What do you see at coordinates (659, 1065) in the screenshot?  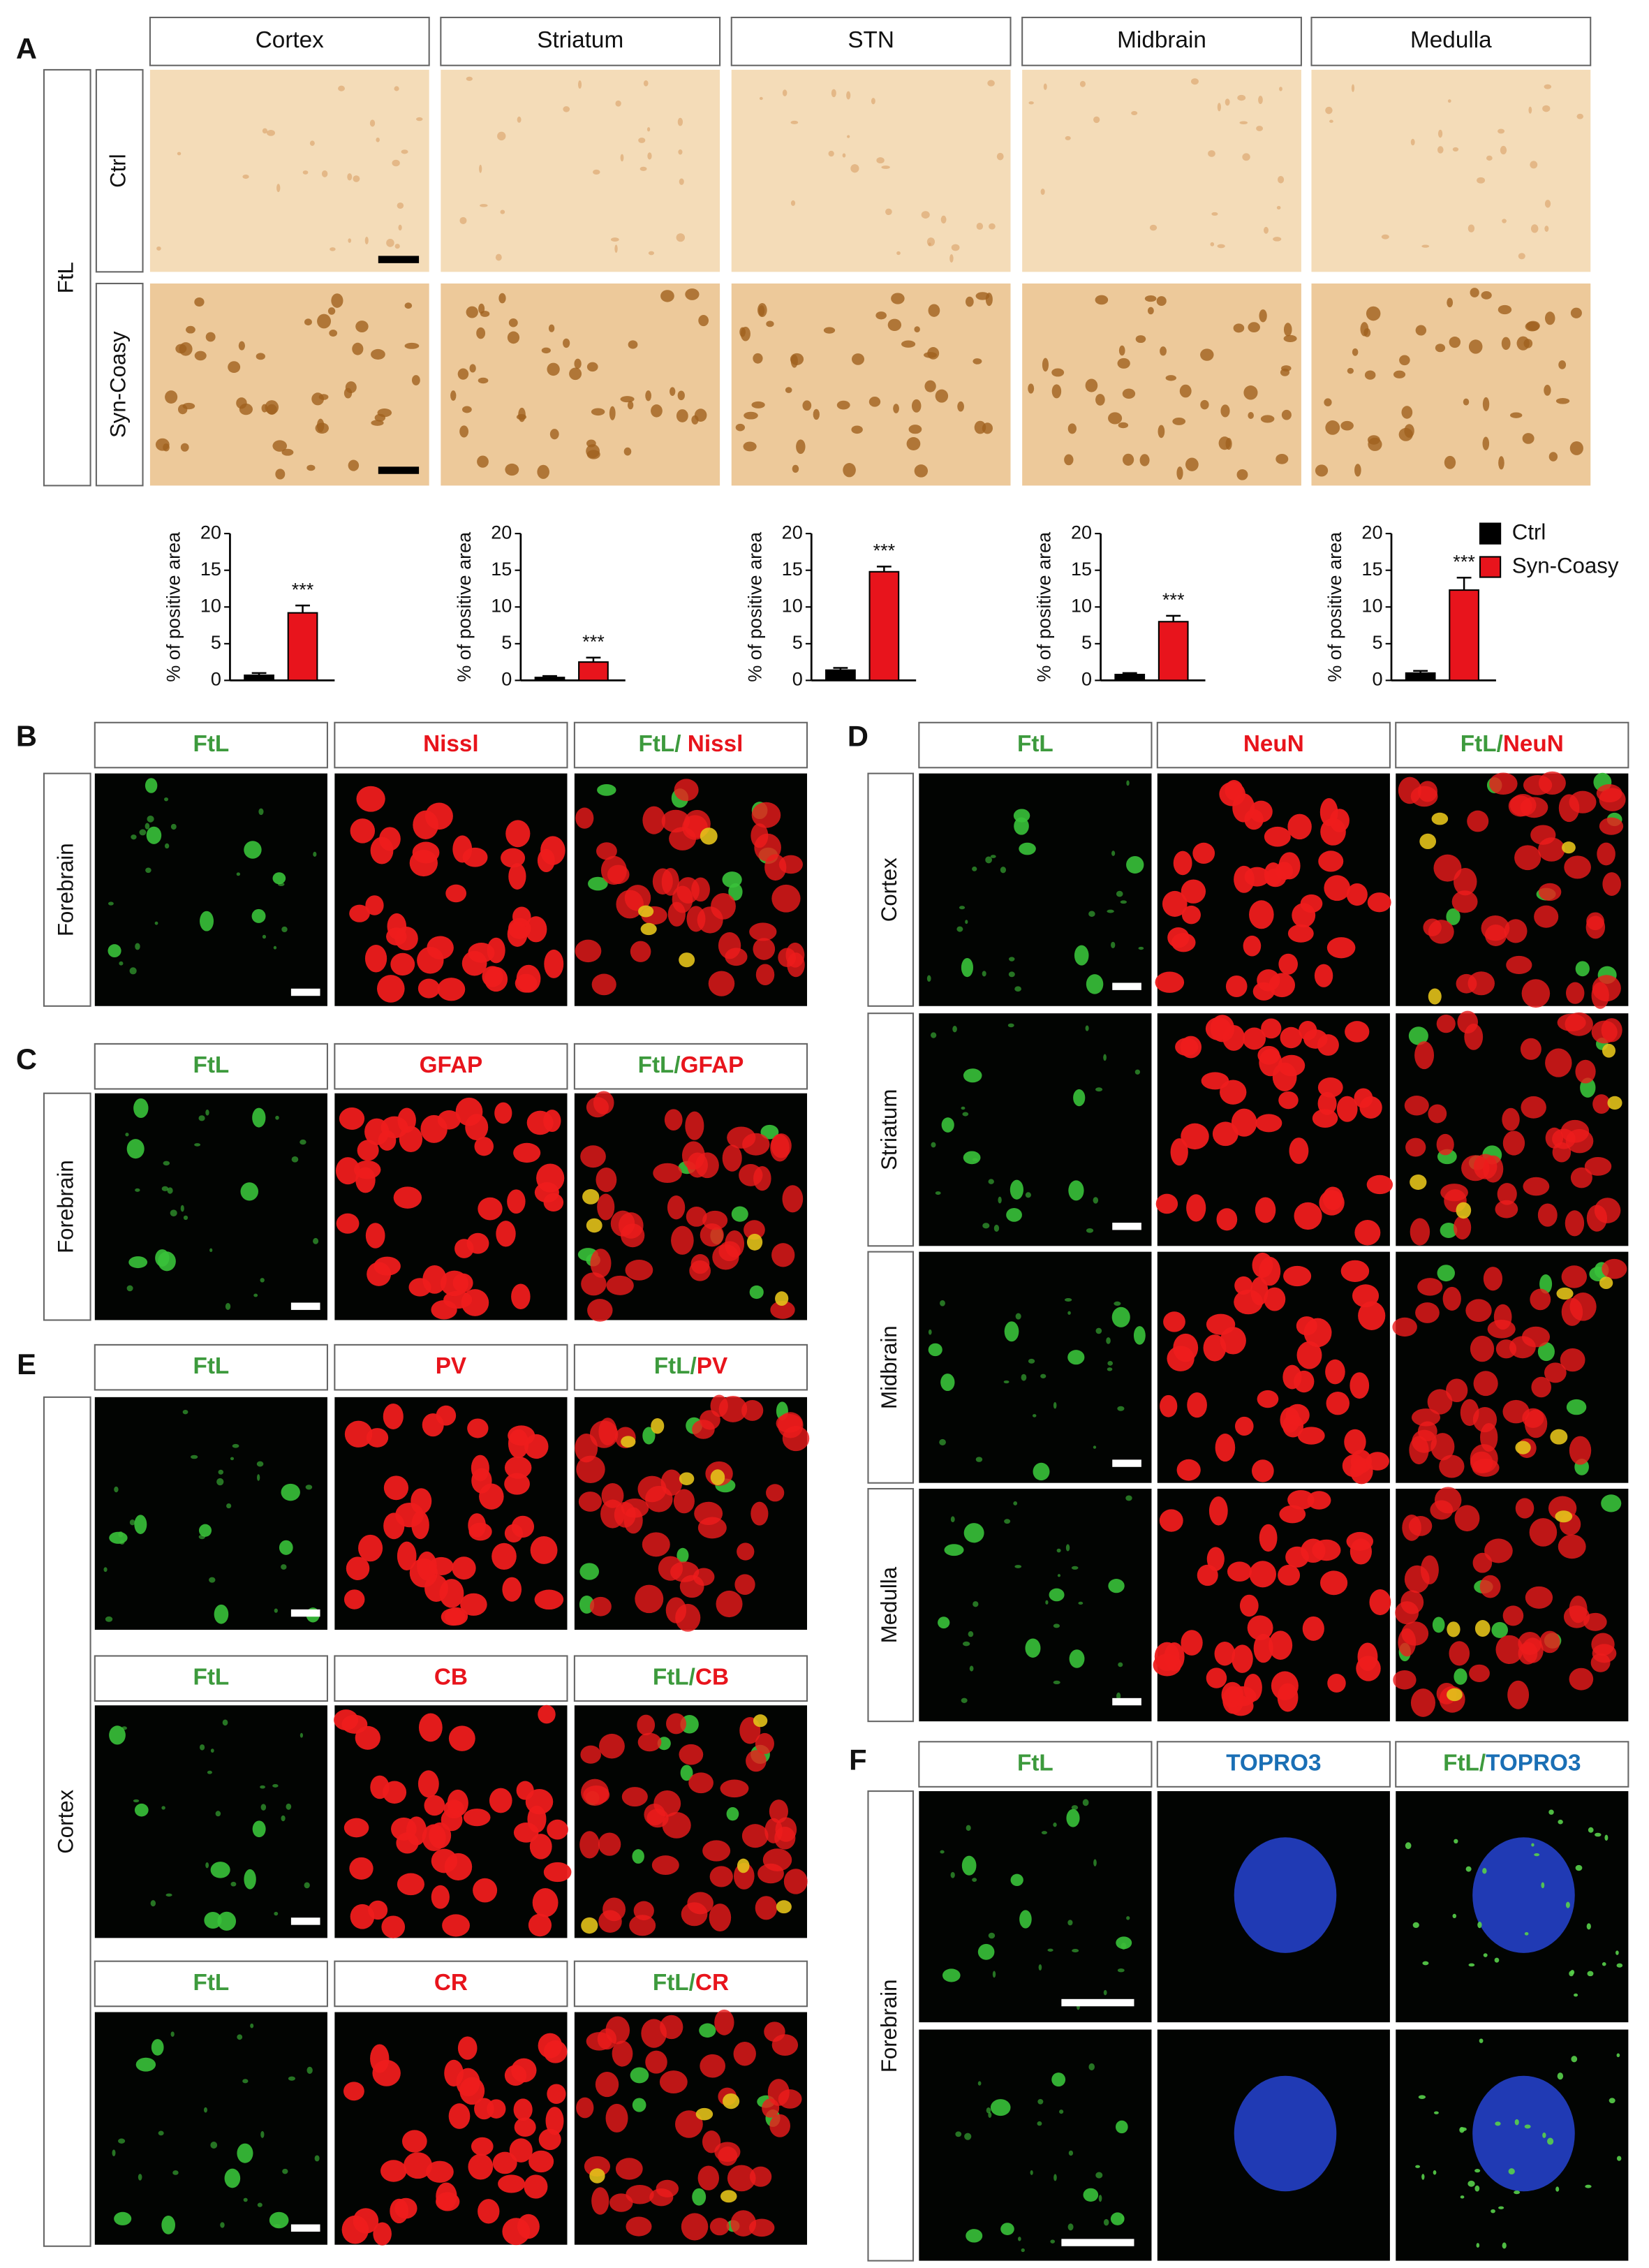 I see `header-part: FtL/` at bounding box center [659, 1065].